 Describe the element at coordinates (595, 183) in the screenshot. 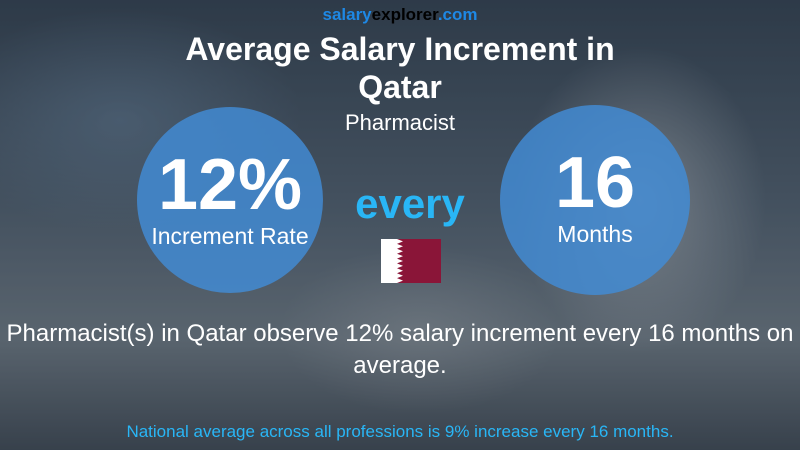

I see `period-value: 16` at that location.